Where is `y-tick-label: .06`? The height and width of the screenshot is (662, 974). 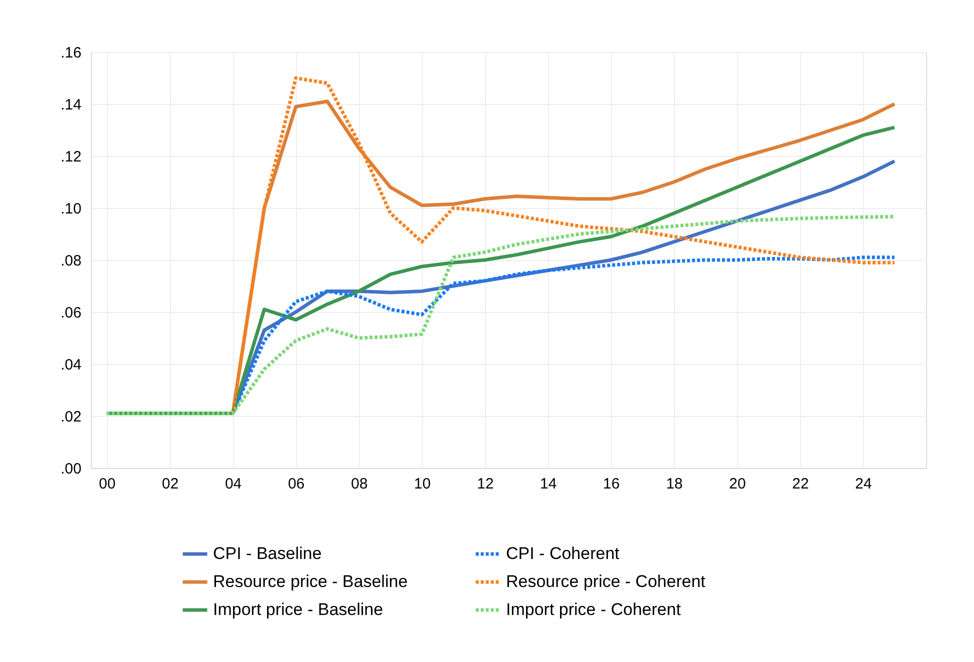 y-tick-label: .06 is located at coordinates (71, 313).